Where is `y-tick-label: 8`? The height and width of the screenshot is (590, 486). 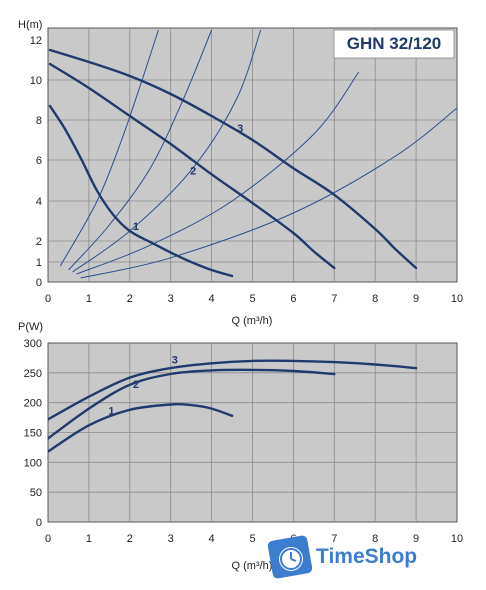
y-tick-label: 8 is located at coordinates (39, 121).